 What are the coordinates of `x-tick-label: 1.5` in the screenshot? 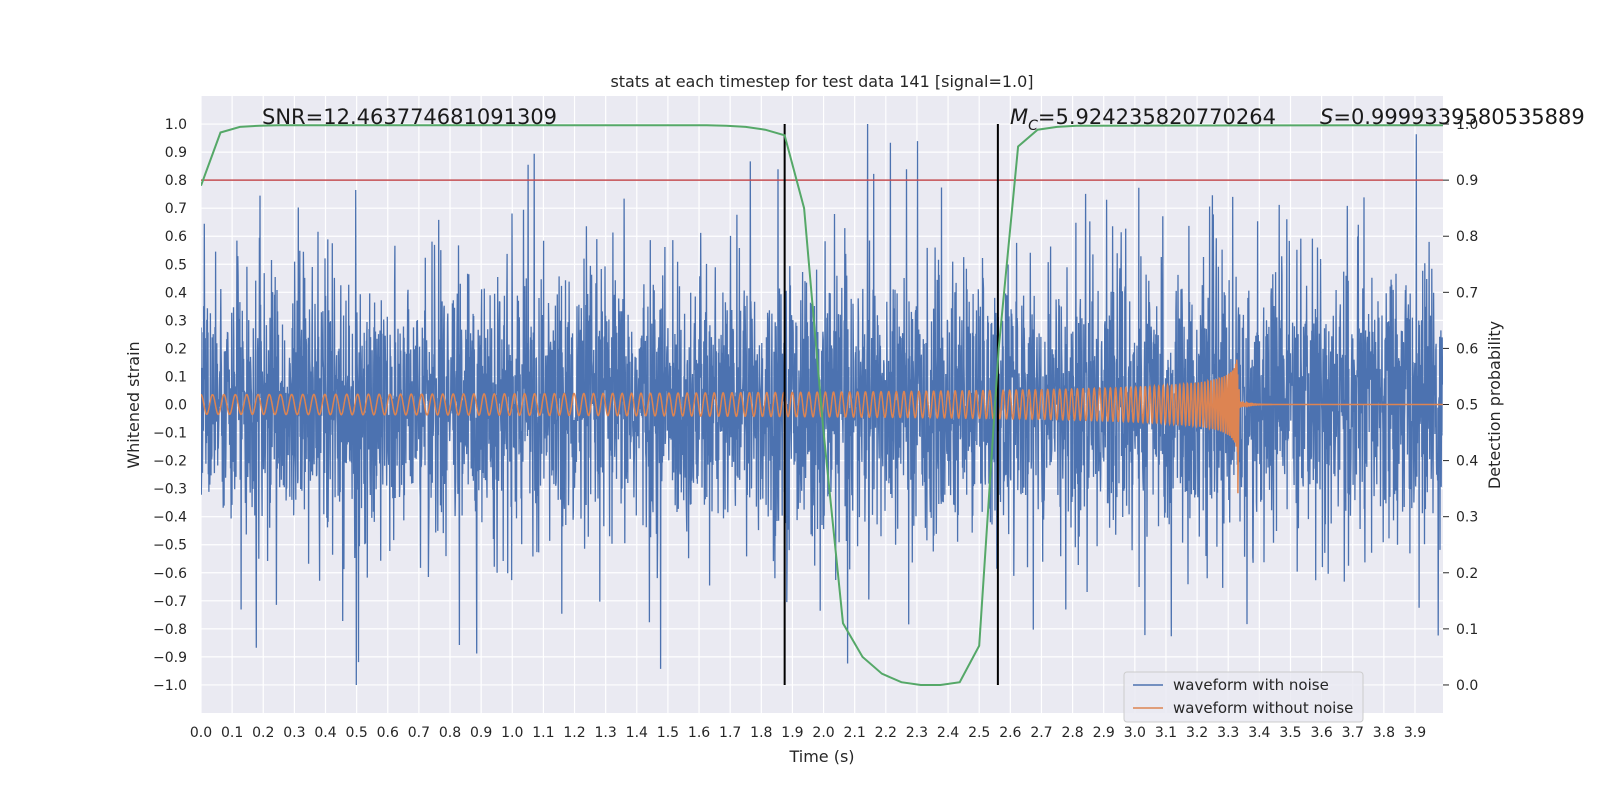 It's located at (668, 733).